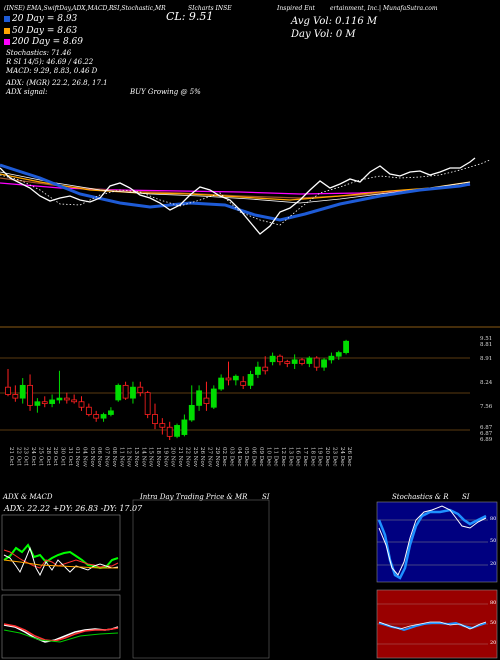 Image resolution: width=500 pixels, height=660 pixels. I want to click on date-label: 26 Dec, so click(349, 457).